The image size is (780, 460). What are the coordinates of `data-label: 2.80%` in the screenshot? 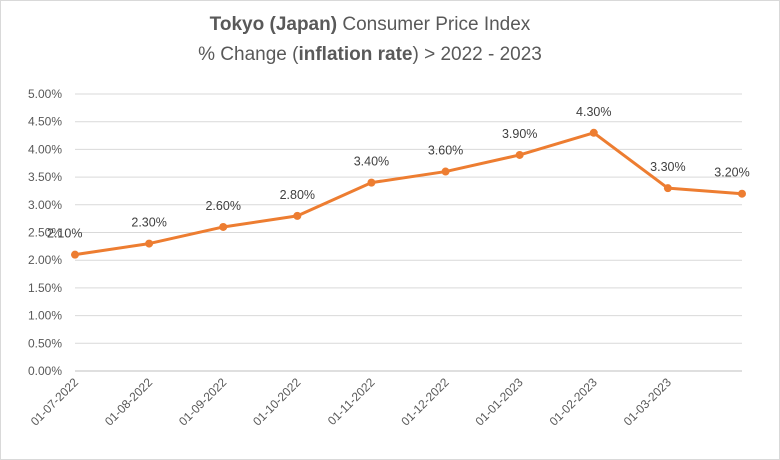 It's located at (297, 195).